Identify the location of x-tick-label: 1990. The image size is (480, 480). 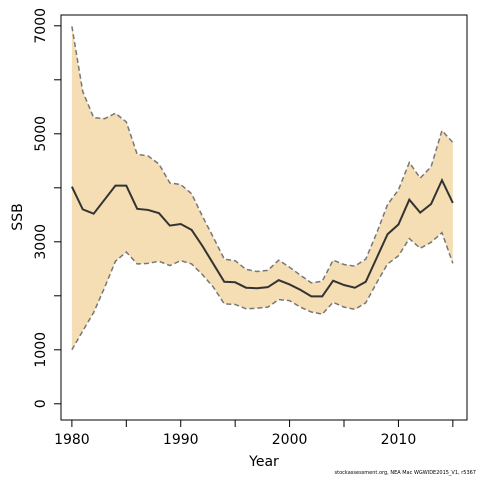
(181, 440).